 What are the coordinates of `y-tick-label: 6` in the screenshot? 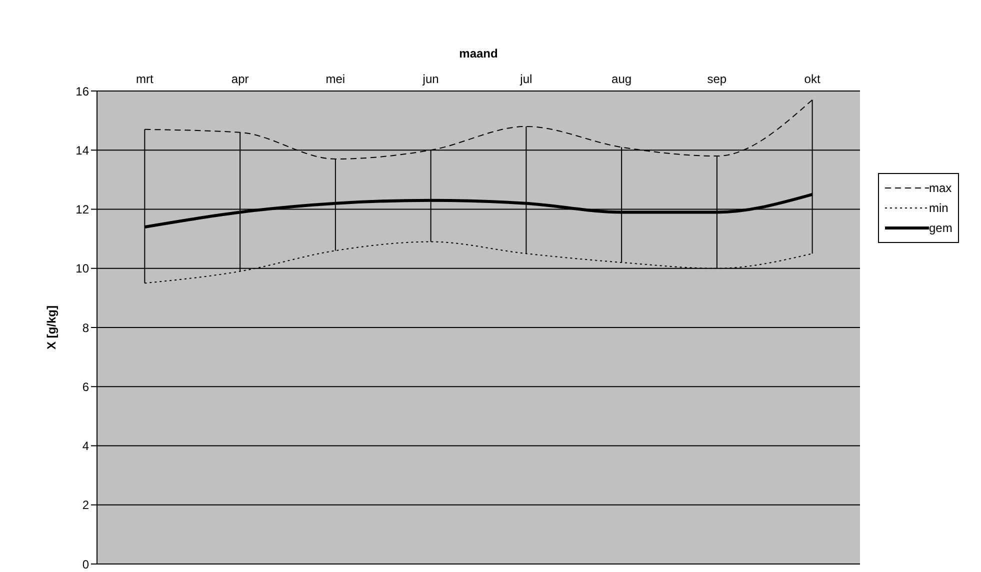 It's located at (86, 387).